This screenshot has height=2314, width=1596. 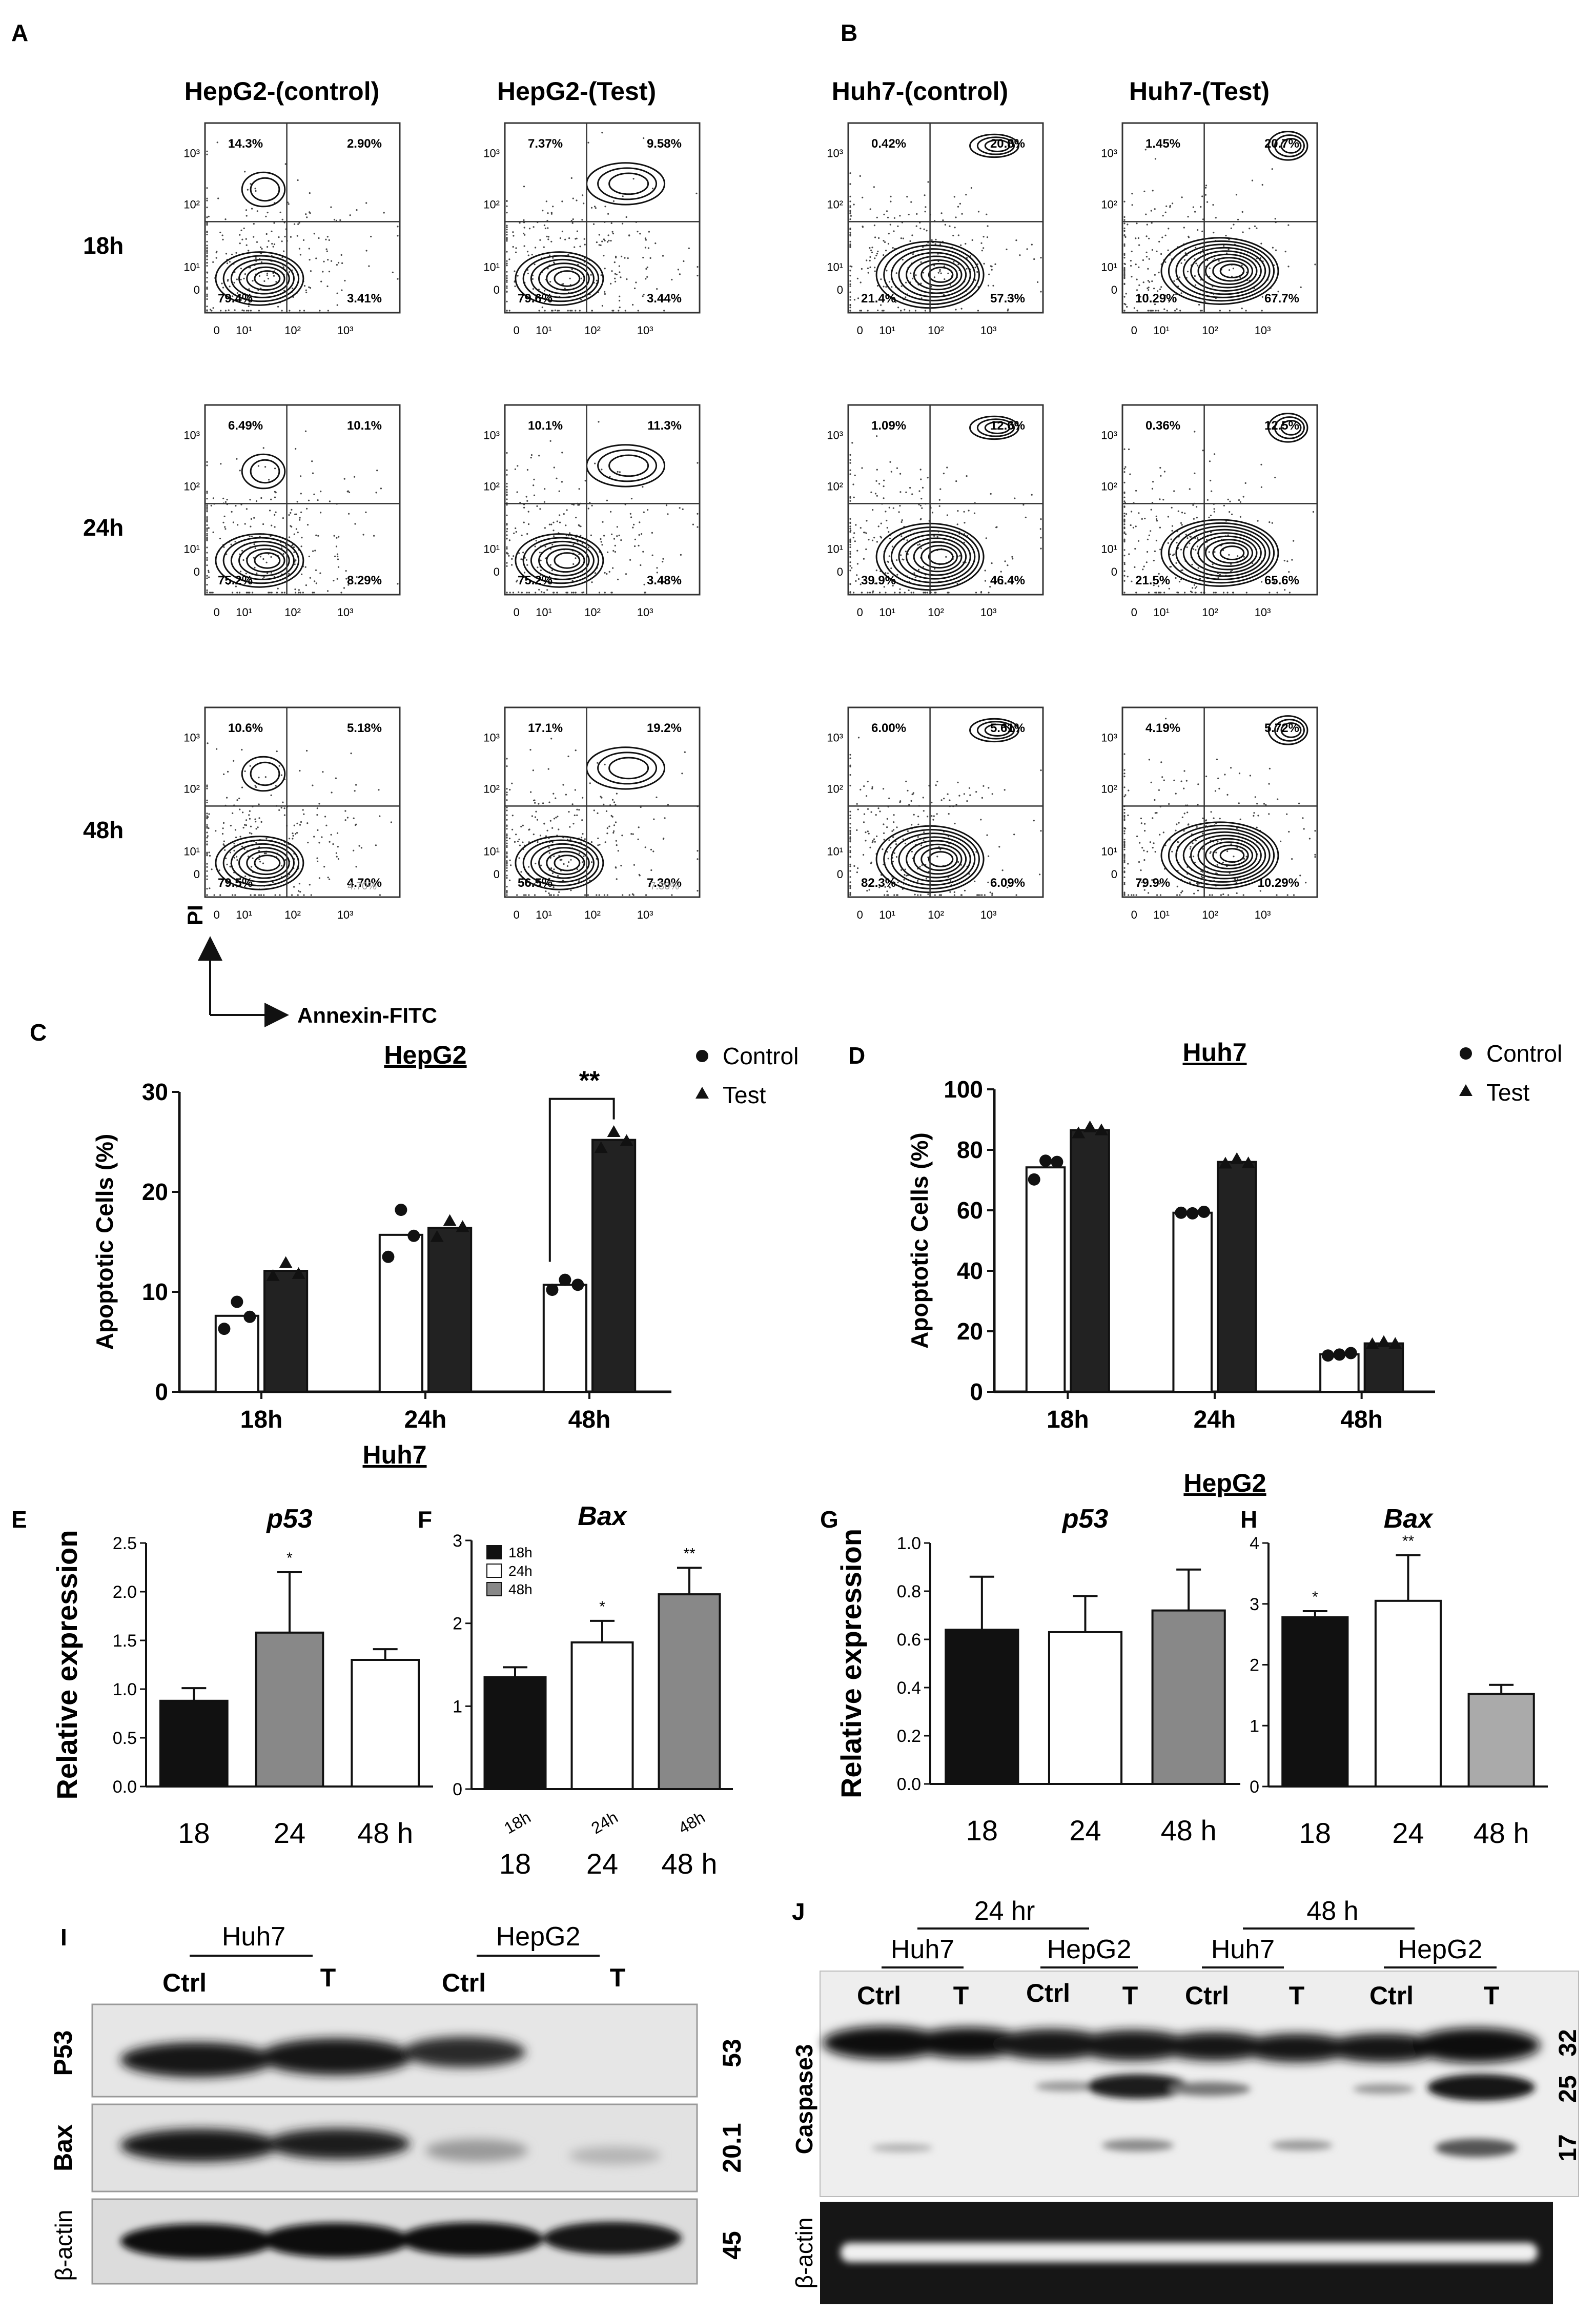 What do you see at coordinates (535, 299) in the screenshot?
I see `flow-quadrant-ll: 79.6%` at bounding box center [535, 299].